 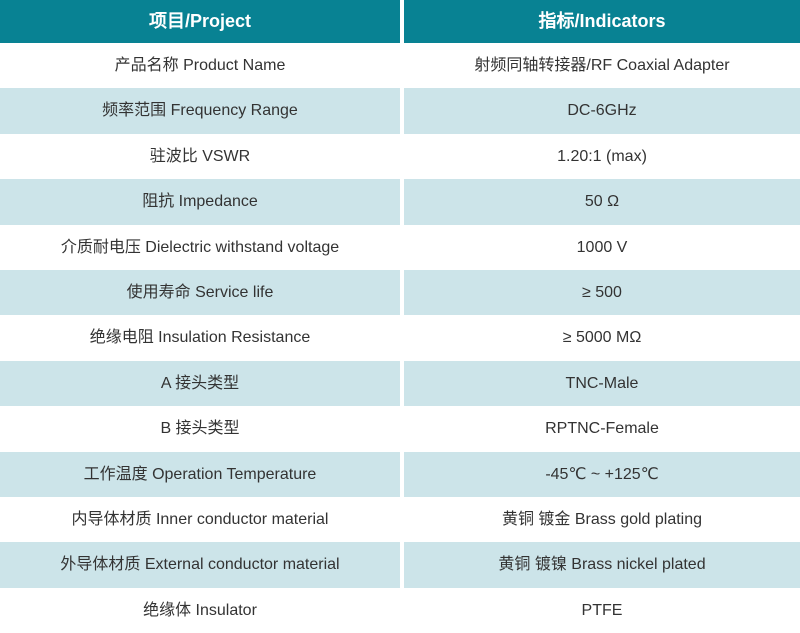 I want to click on cell-indicator: ≥ 5000 MΩ, so click(x=602, y=338).